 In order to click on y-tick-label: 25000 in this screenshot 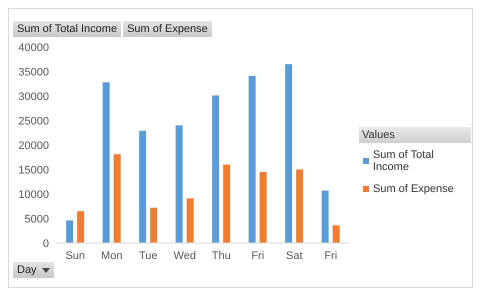, I will do `click(33, 121)`.